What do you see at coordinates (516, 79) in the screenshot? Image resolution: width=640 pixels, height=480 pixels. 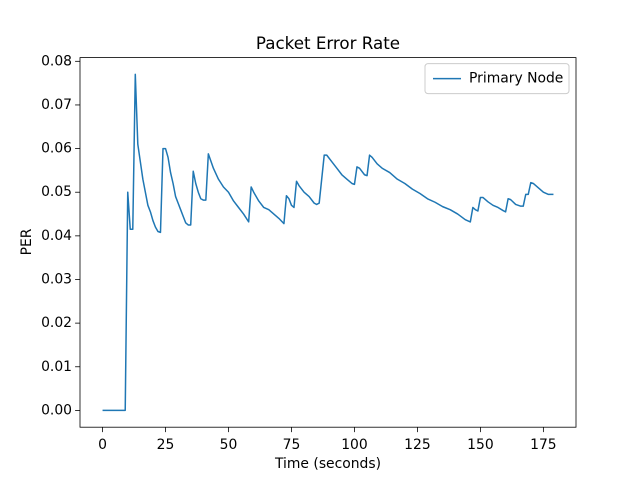 I see `legend-label: Primary Node` at bounding box center [516, 79].